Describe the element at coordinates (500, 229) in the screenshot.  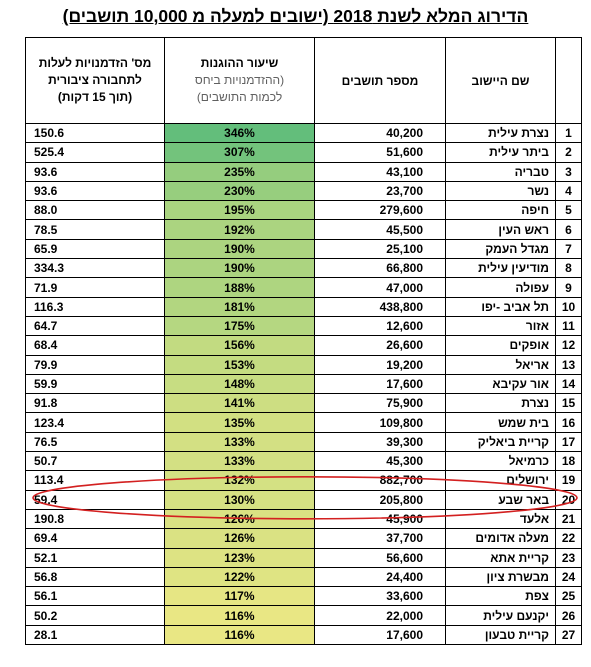
I see `row-settlement-name: ראש העין` at that location.